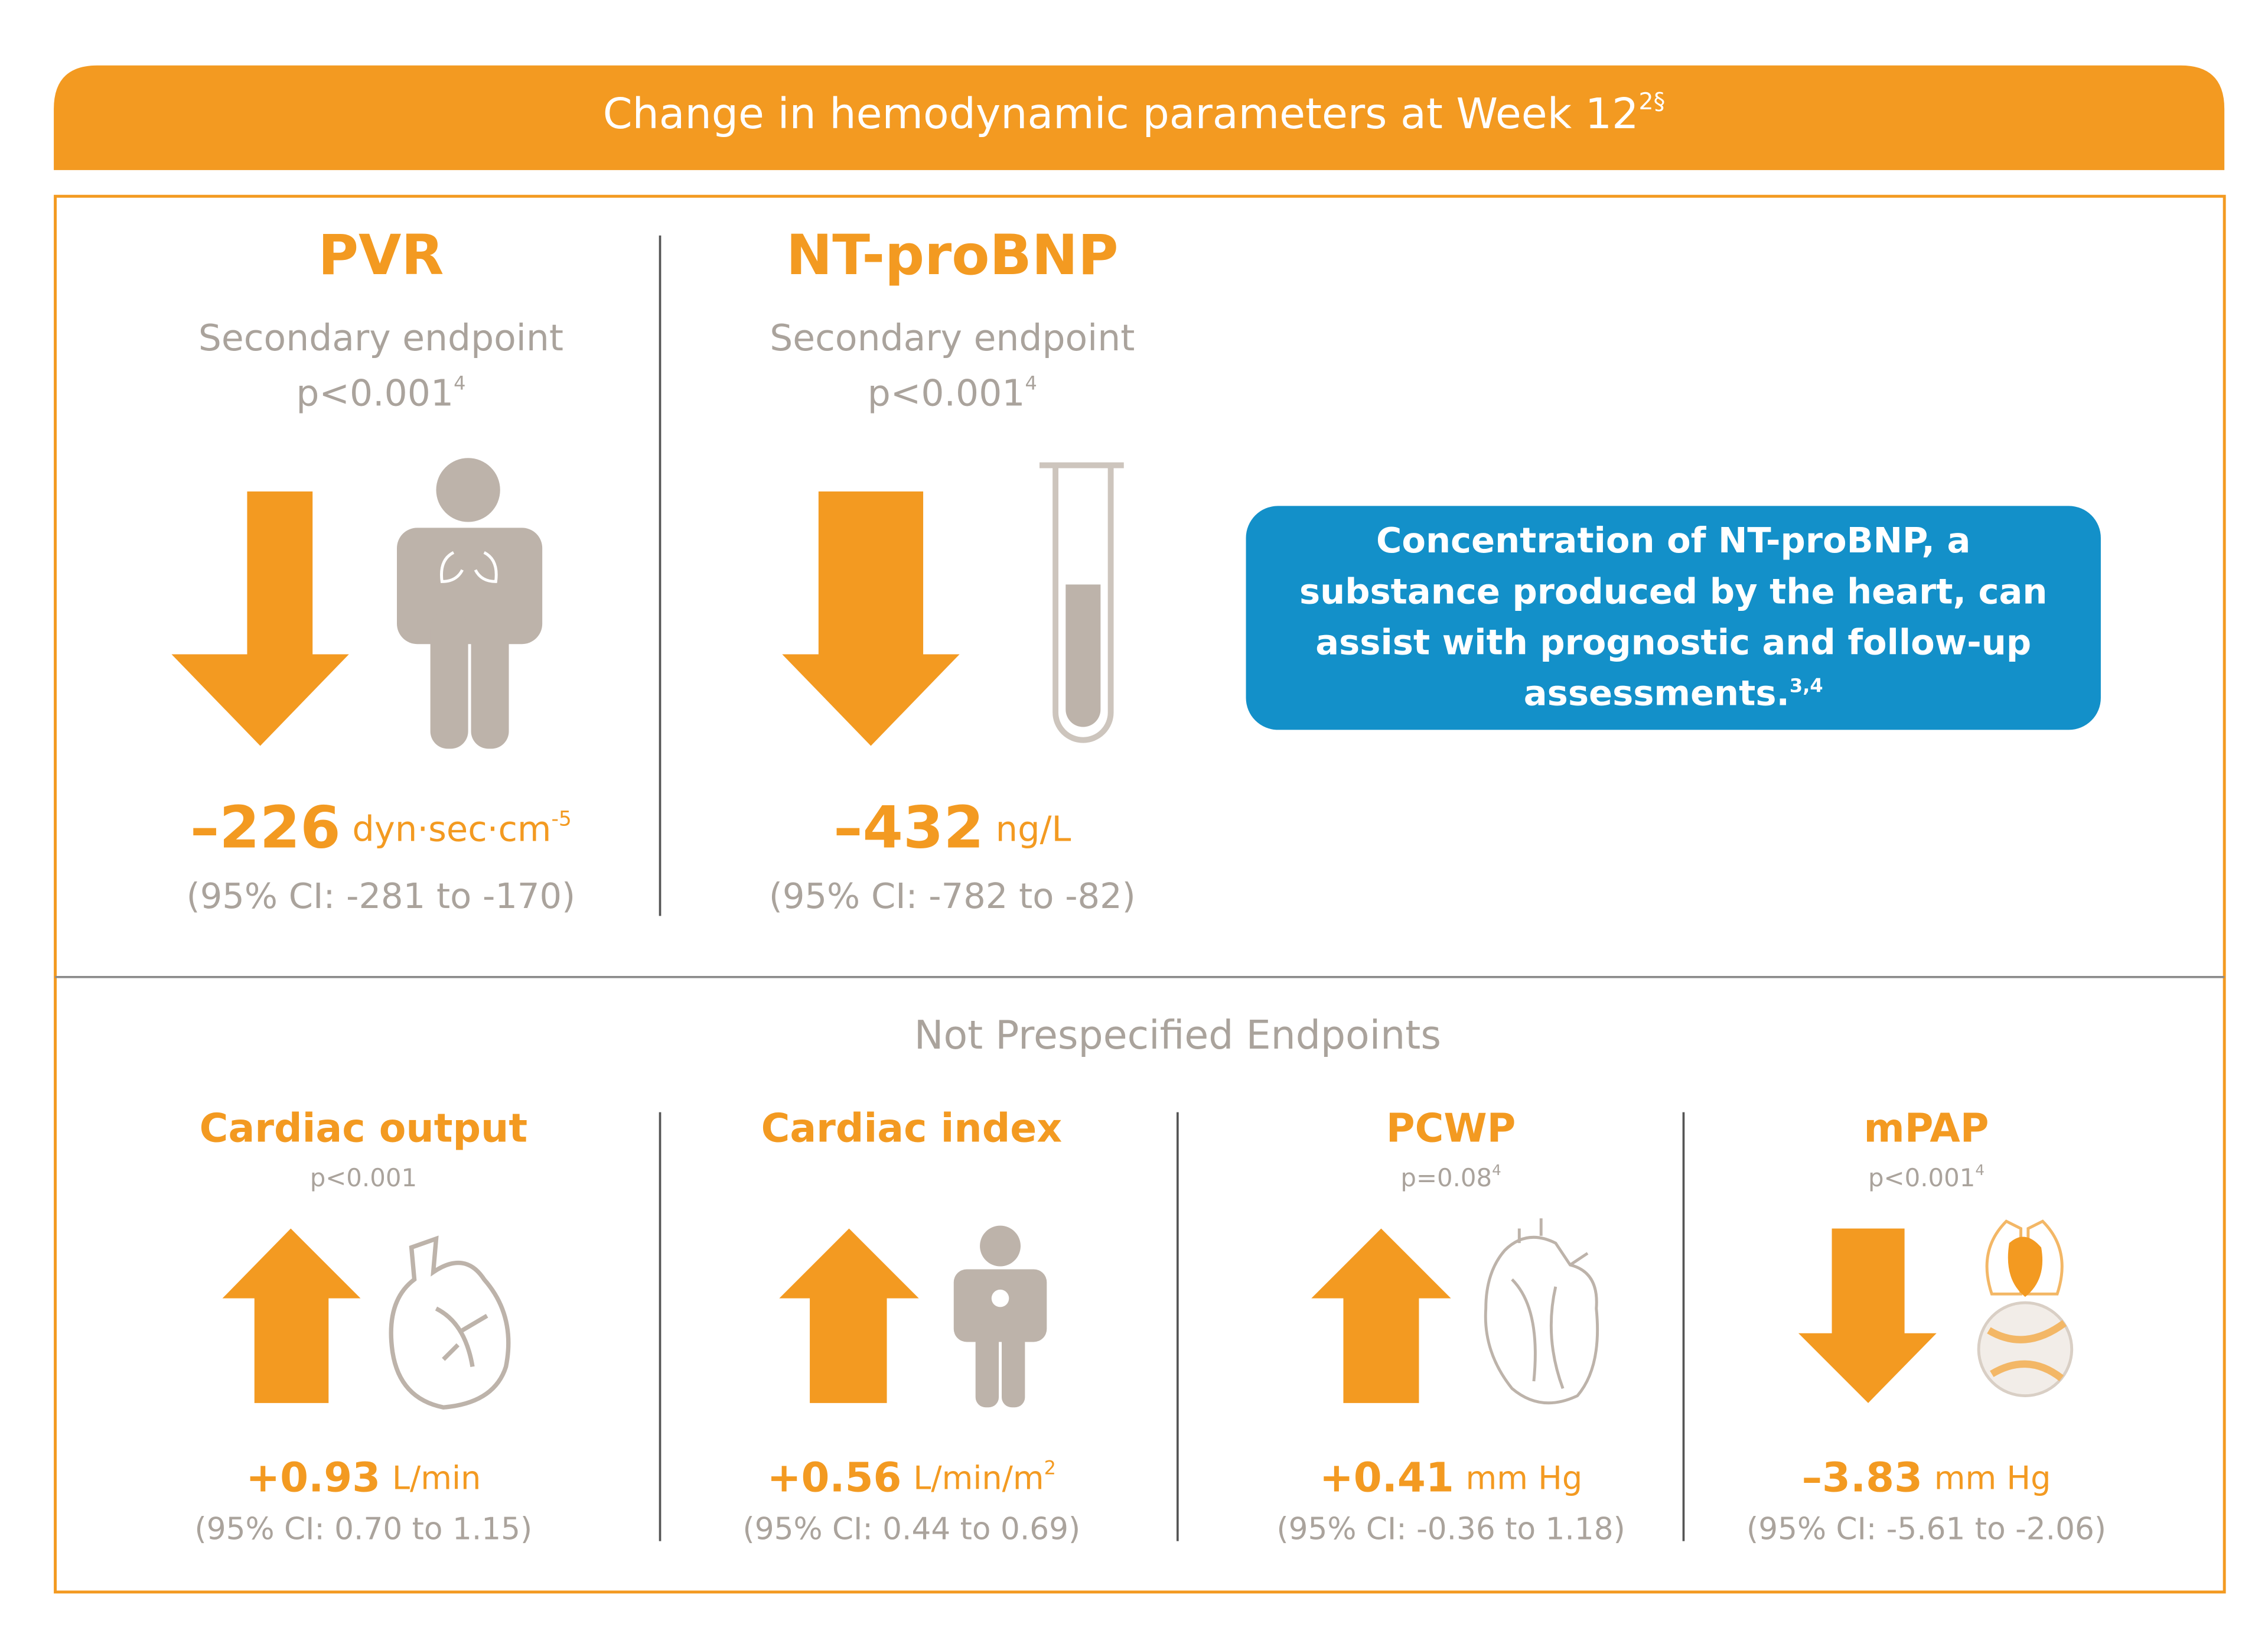  I want to click on unit-ref: -5, so click(561, 819).